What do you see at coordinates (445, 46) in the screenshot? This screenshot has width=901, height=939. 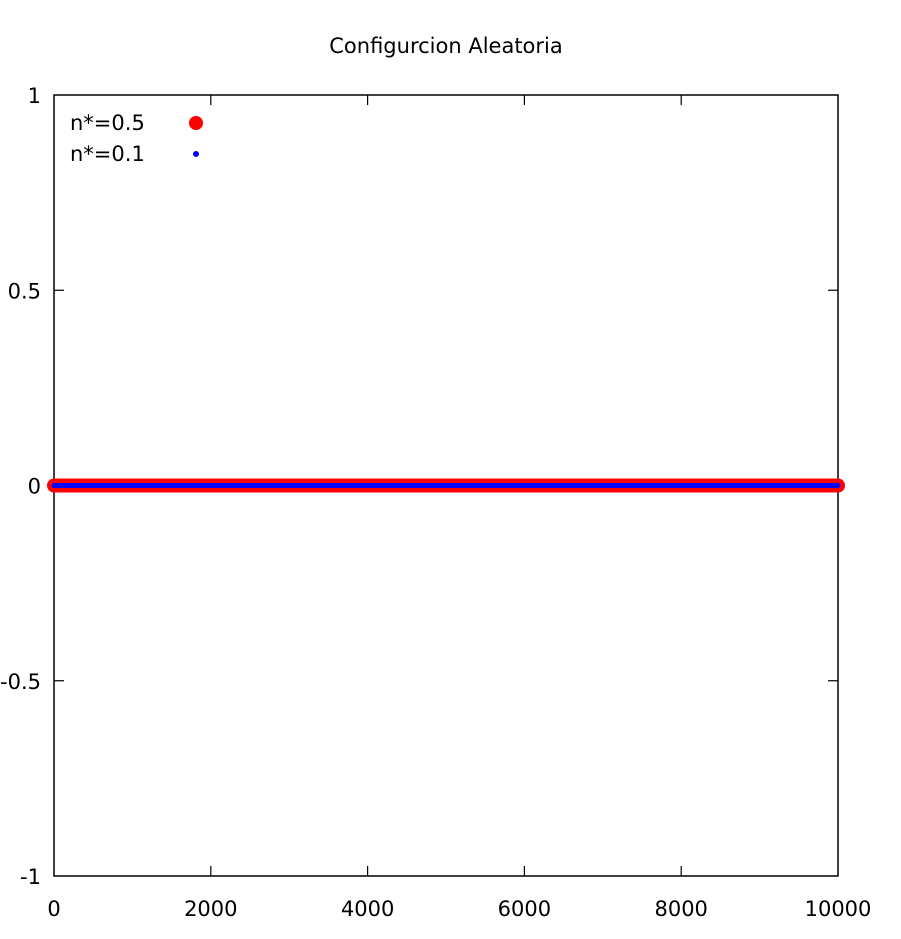 I see `chart-title: Configurcion Aleatoria` at bounding box center [445, 46].